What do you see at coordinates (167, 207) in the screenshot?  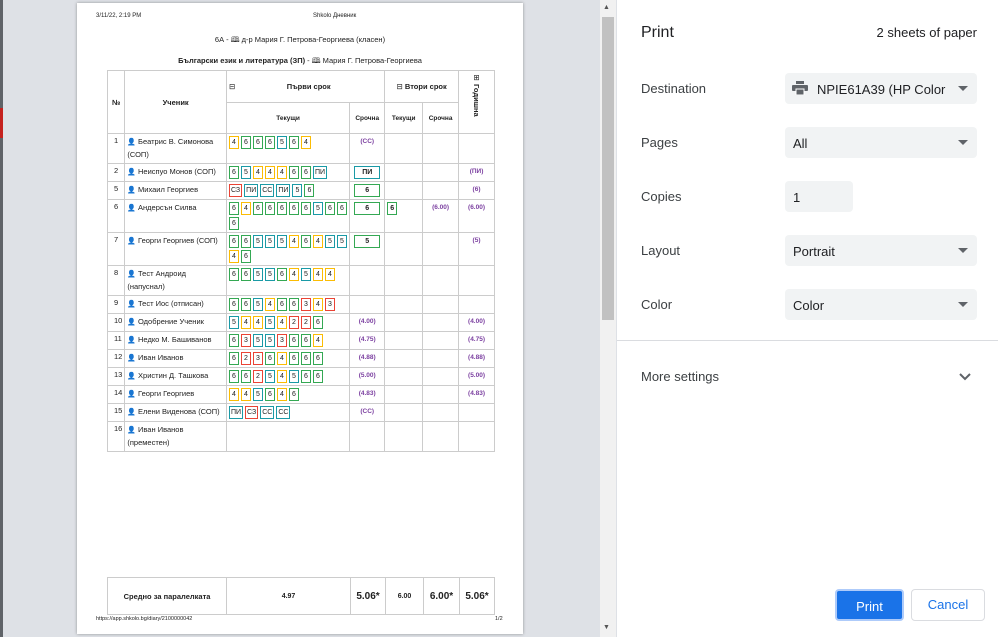 I see `student-name-text: Андерсън Силва` at bounding box center [167, 207].